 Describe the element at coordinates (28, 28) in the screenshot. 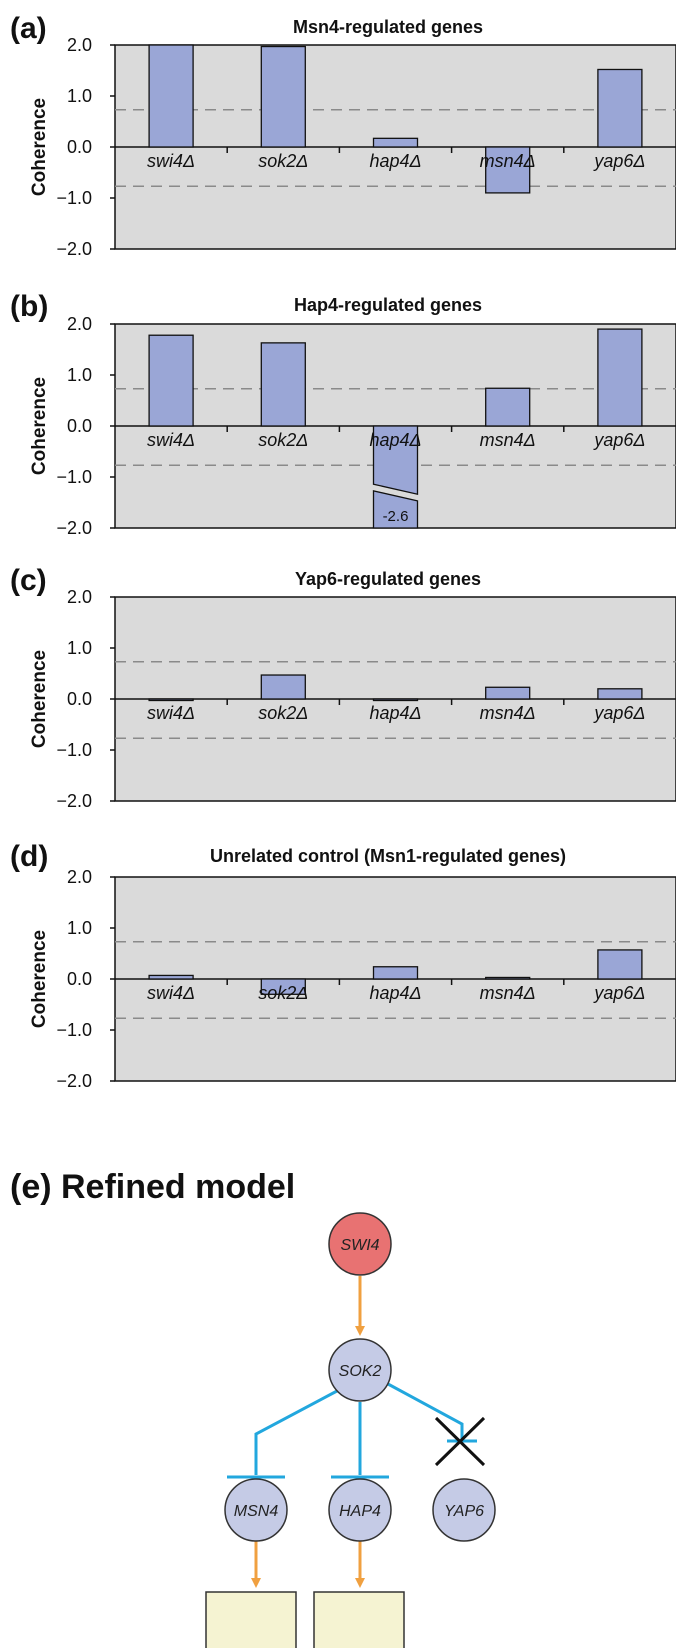

I see `panel-a-letter: (a)` at that location.